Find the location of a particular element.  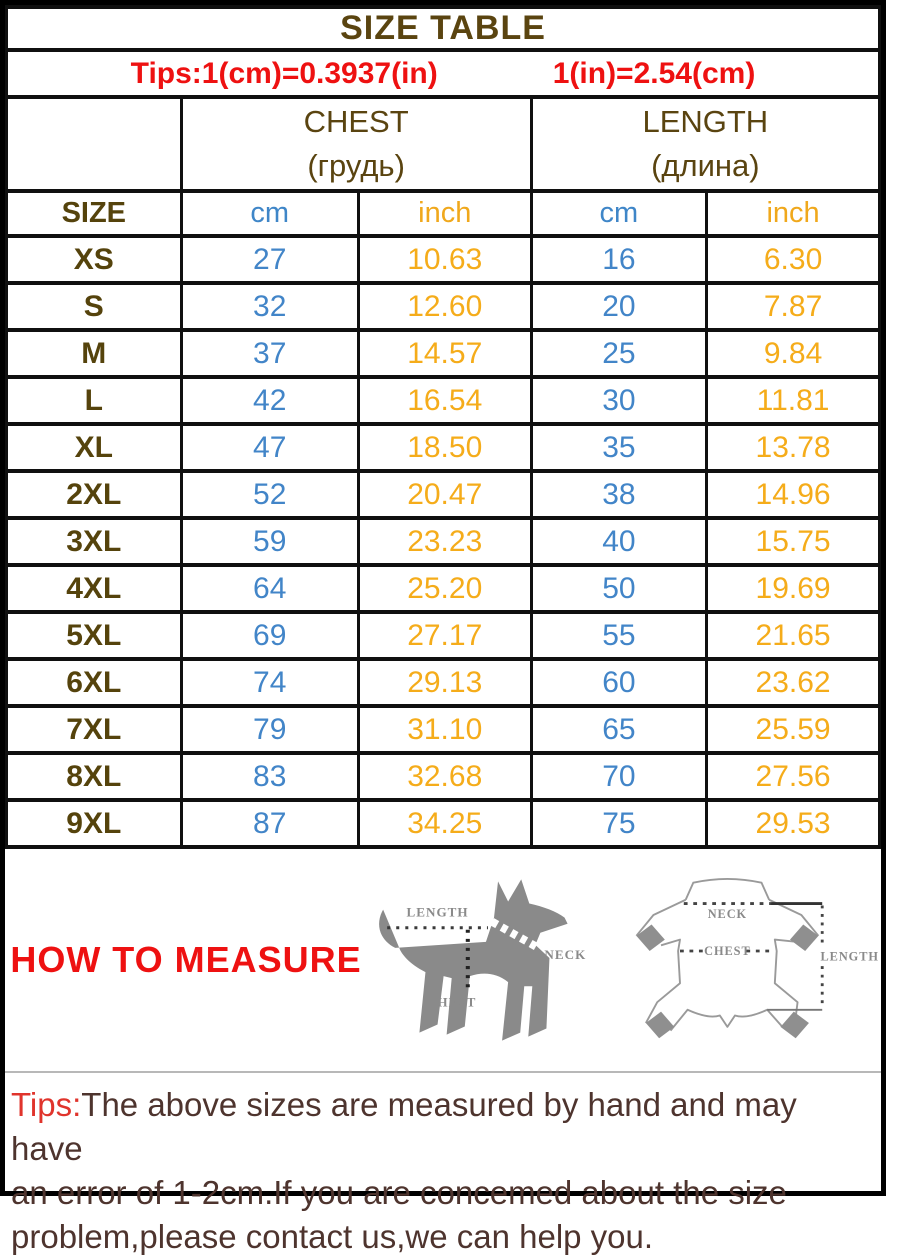

table-row: L 42 16.54 30 11.81 is located at coordinates (443, 400).